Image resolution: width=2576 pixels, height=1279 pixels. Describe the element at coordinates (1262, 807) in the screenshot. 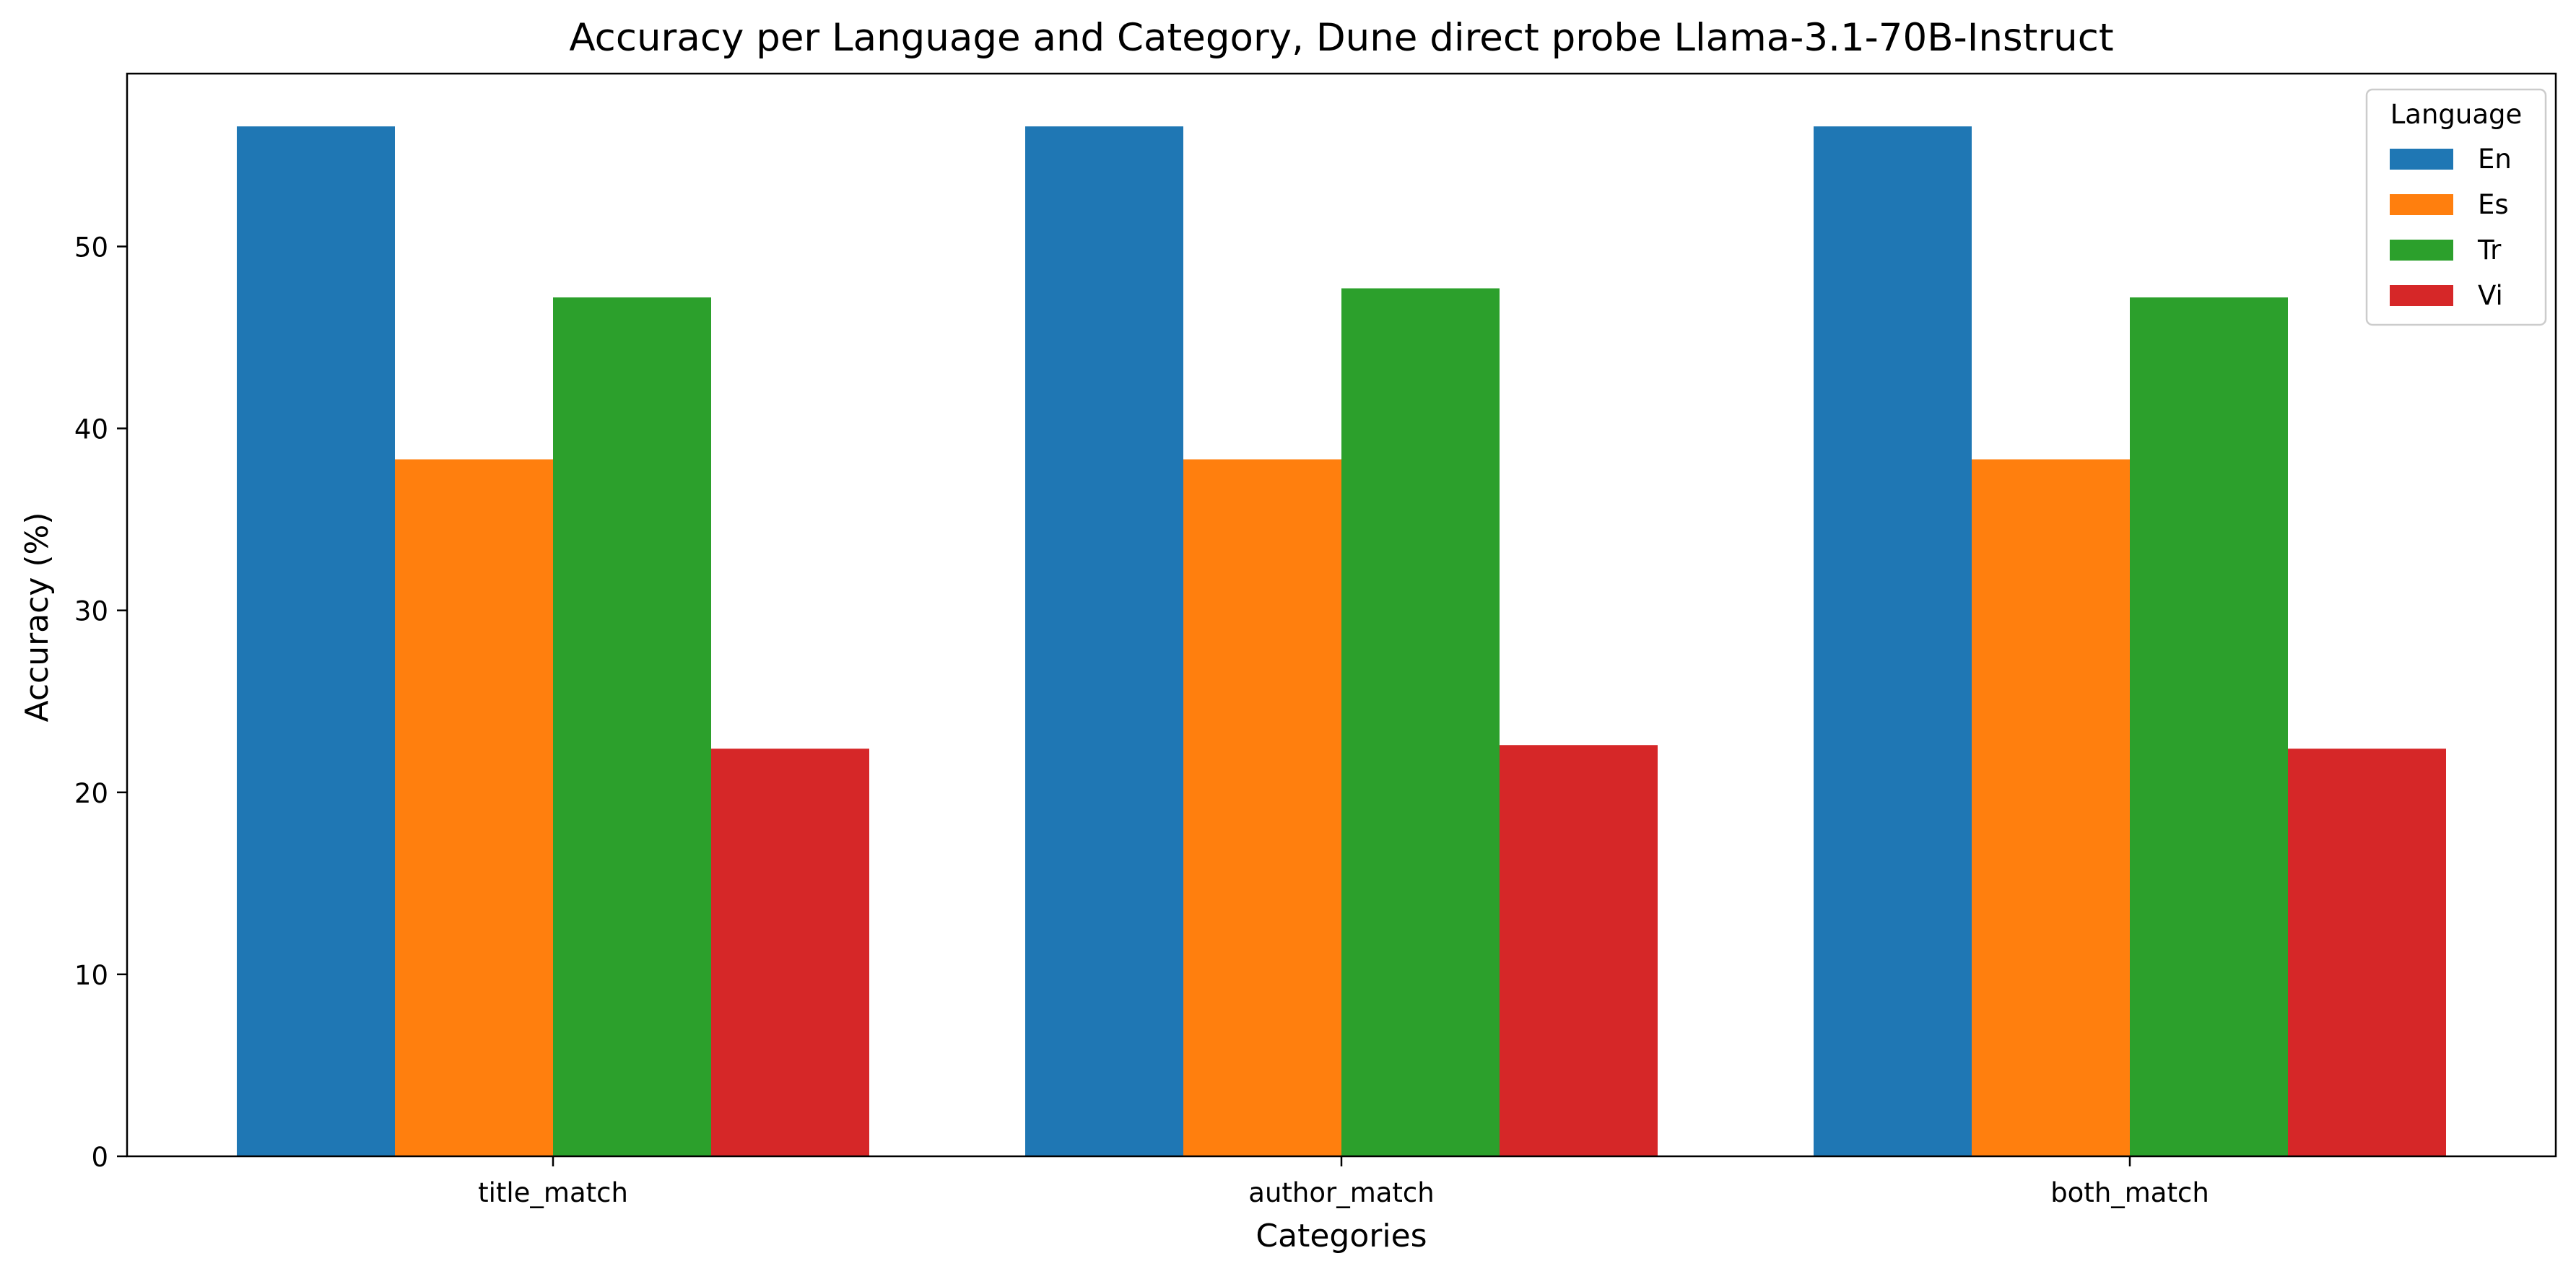

I see `bar-es-author_match` at that location.